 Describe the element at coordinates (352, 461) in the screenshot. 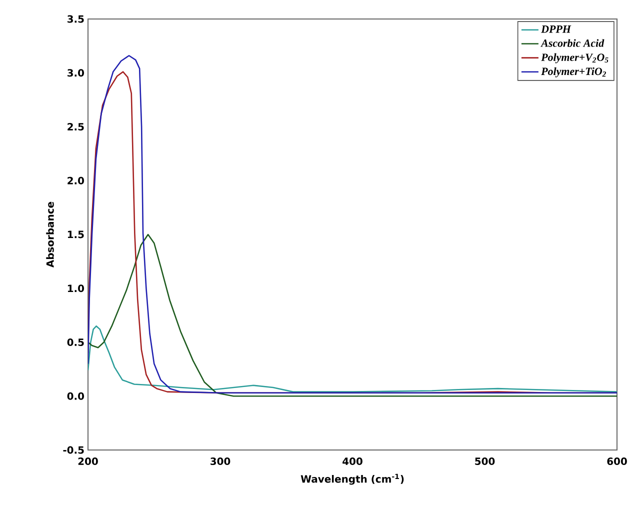

I see `x-tick-label: 400` at that location.